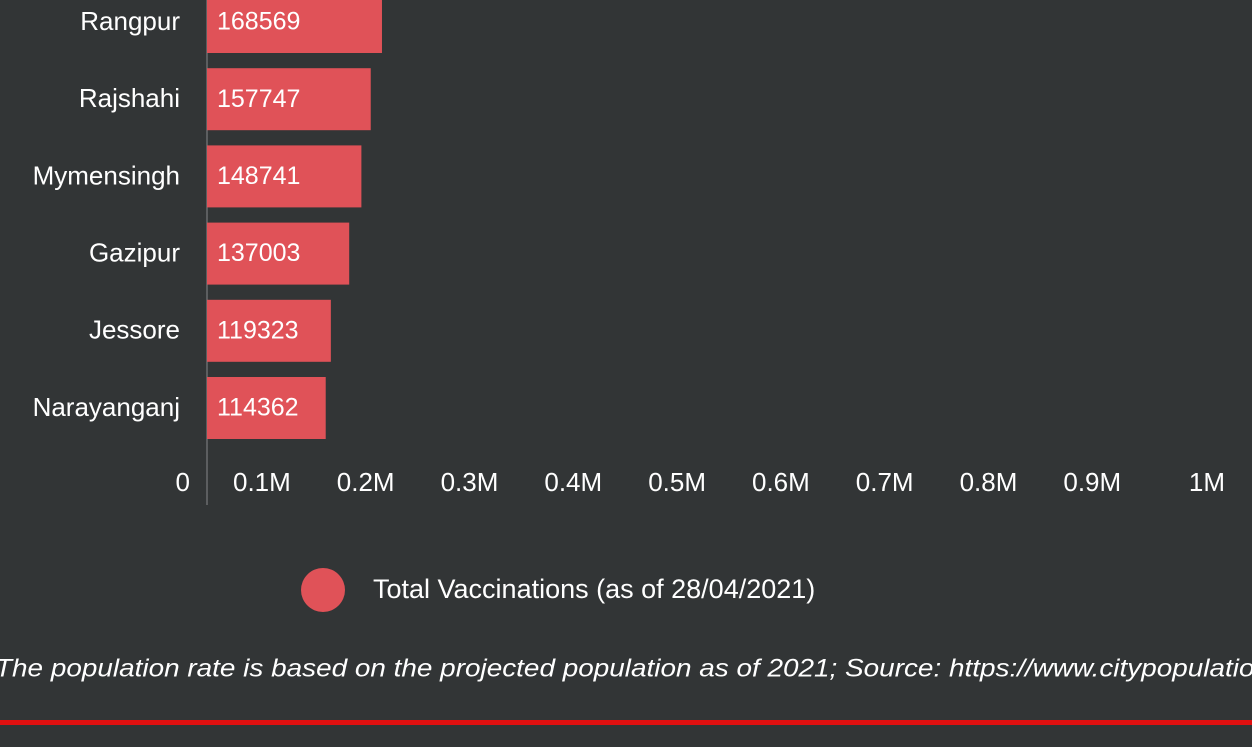 The height and width of the screenshot is (747, 1252). I want to click on x-tick-label: 0.2M, so click(366, 482).